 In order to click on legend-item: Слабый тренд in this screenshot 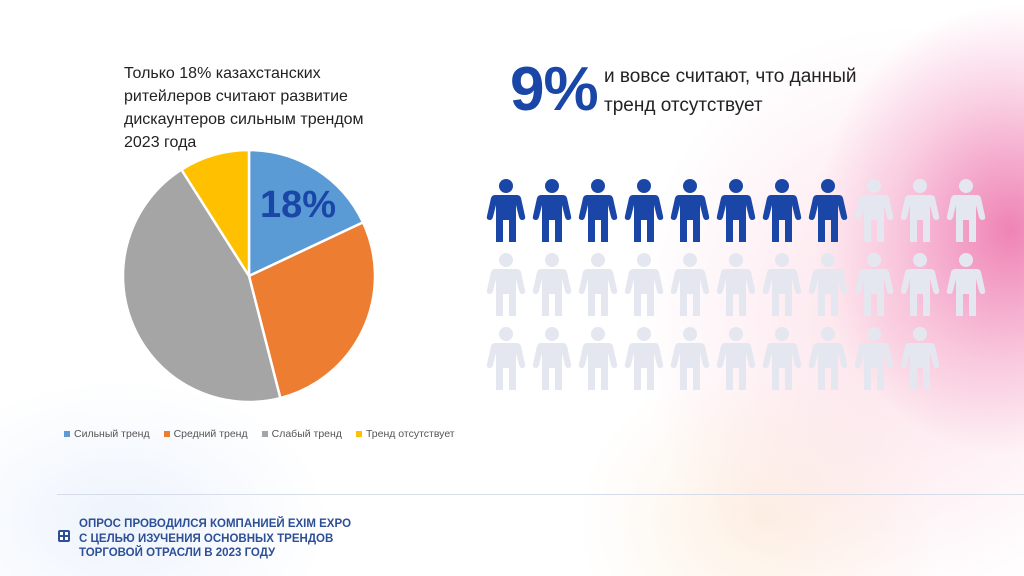, I will do `click(301, 434)`.